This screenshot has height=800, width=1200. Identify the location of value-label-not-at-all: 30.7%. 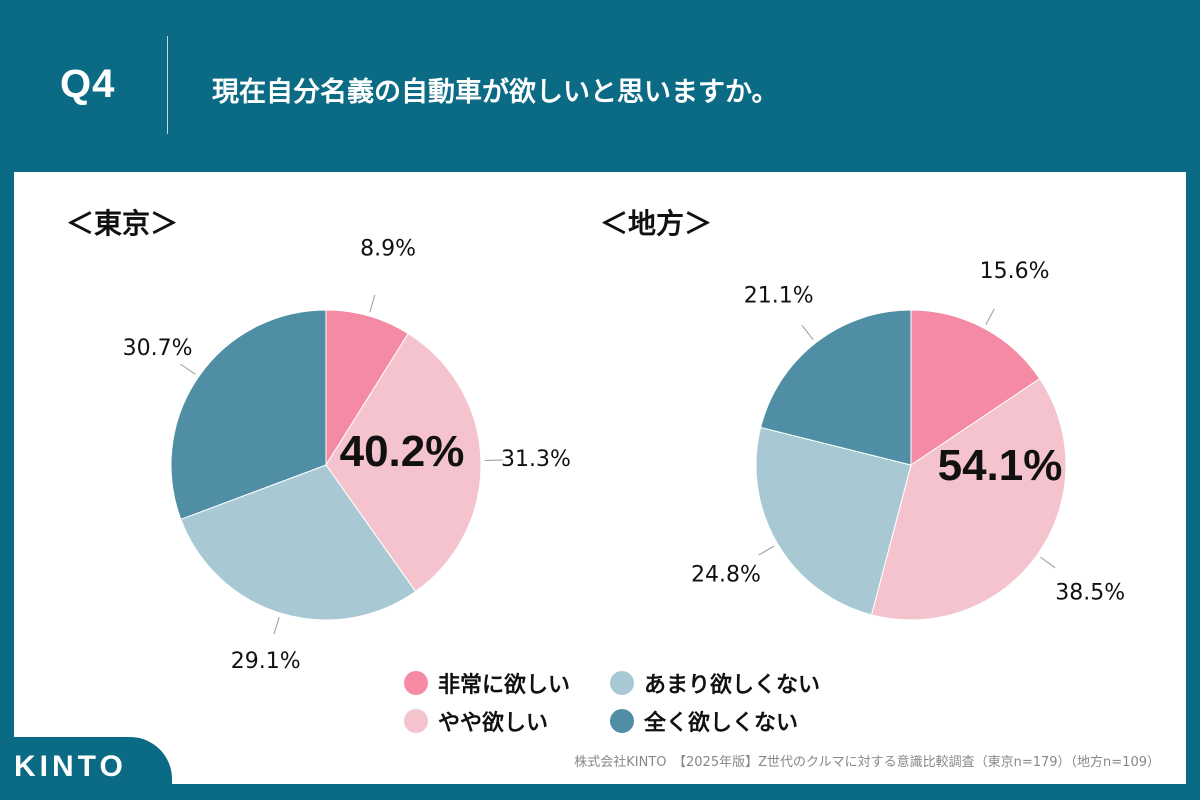
(158, 348).